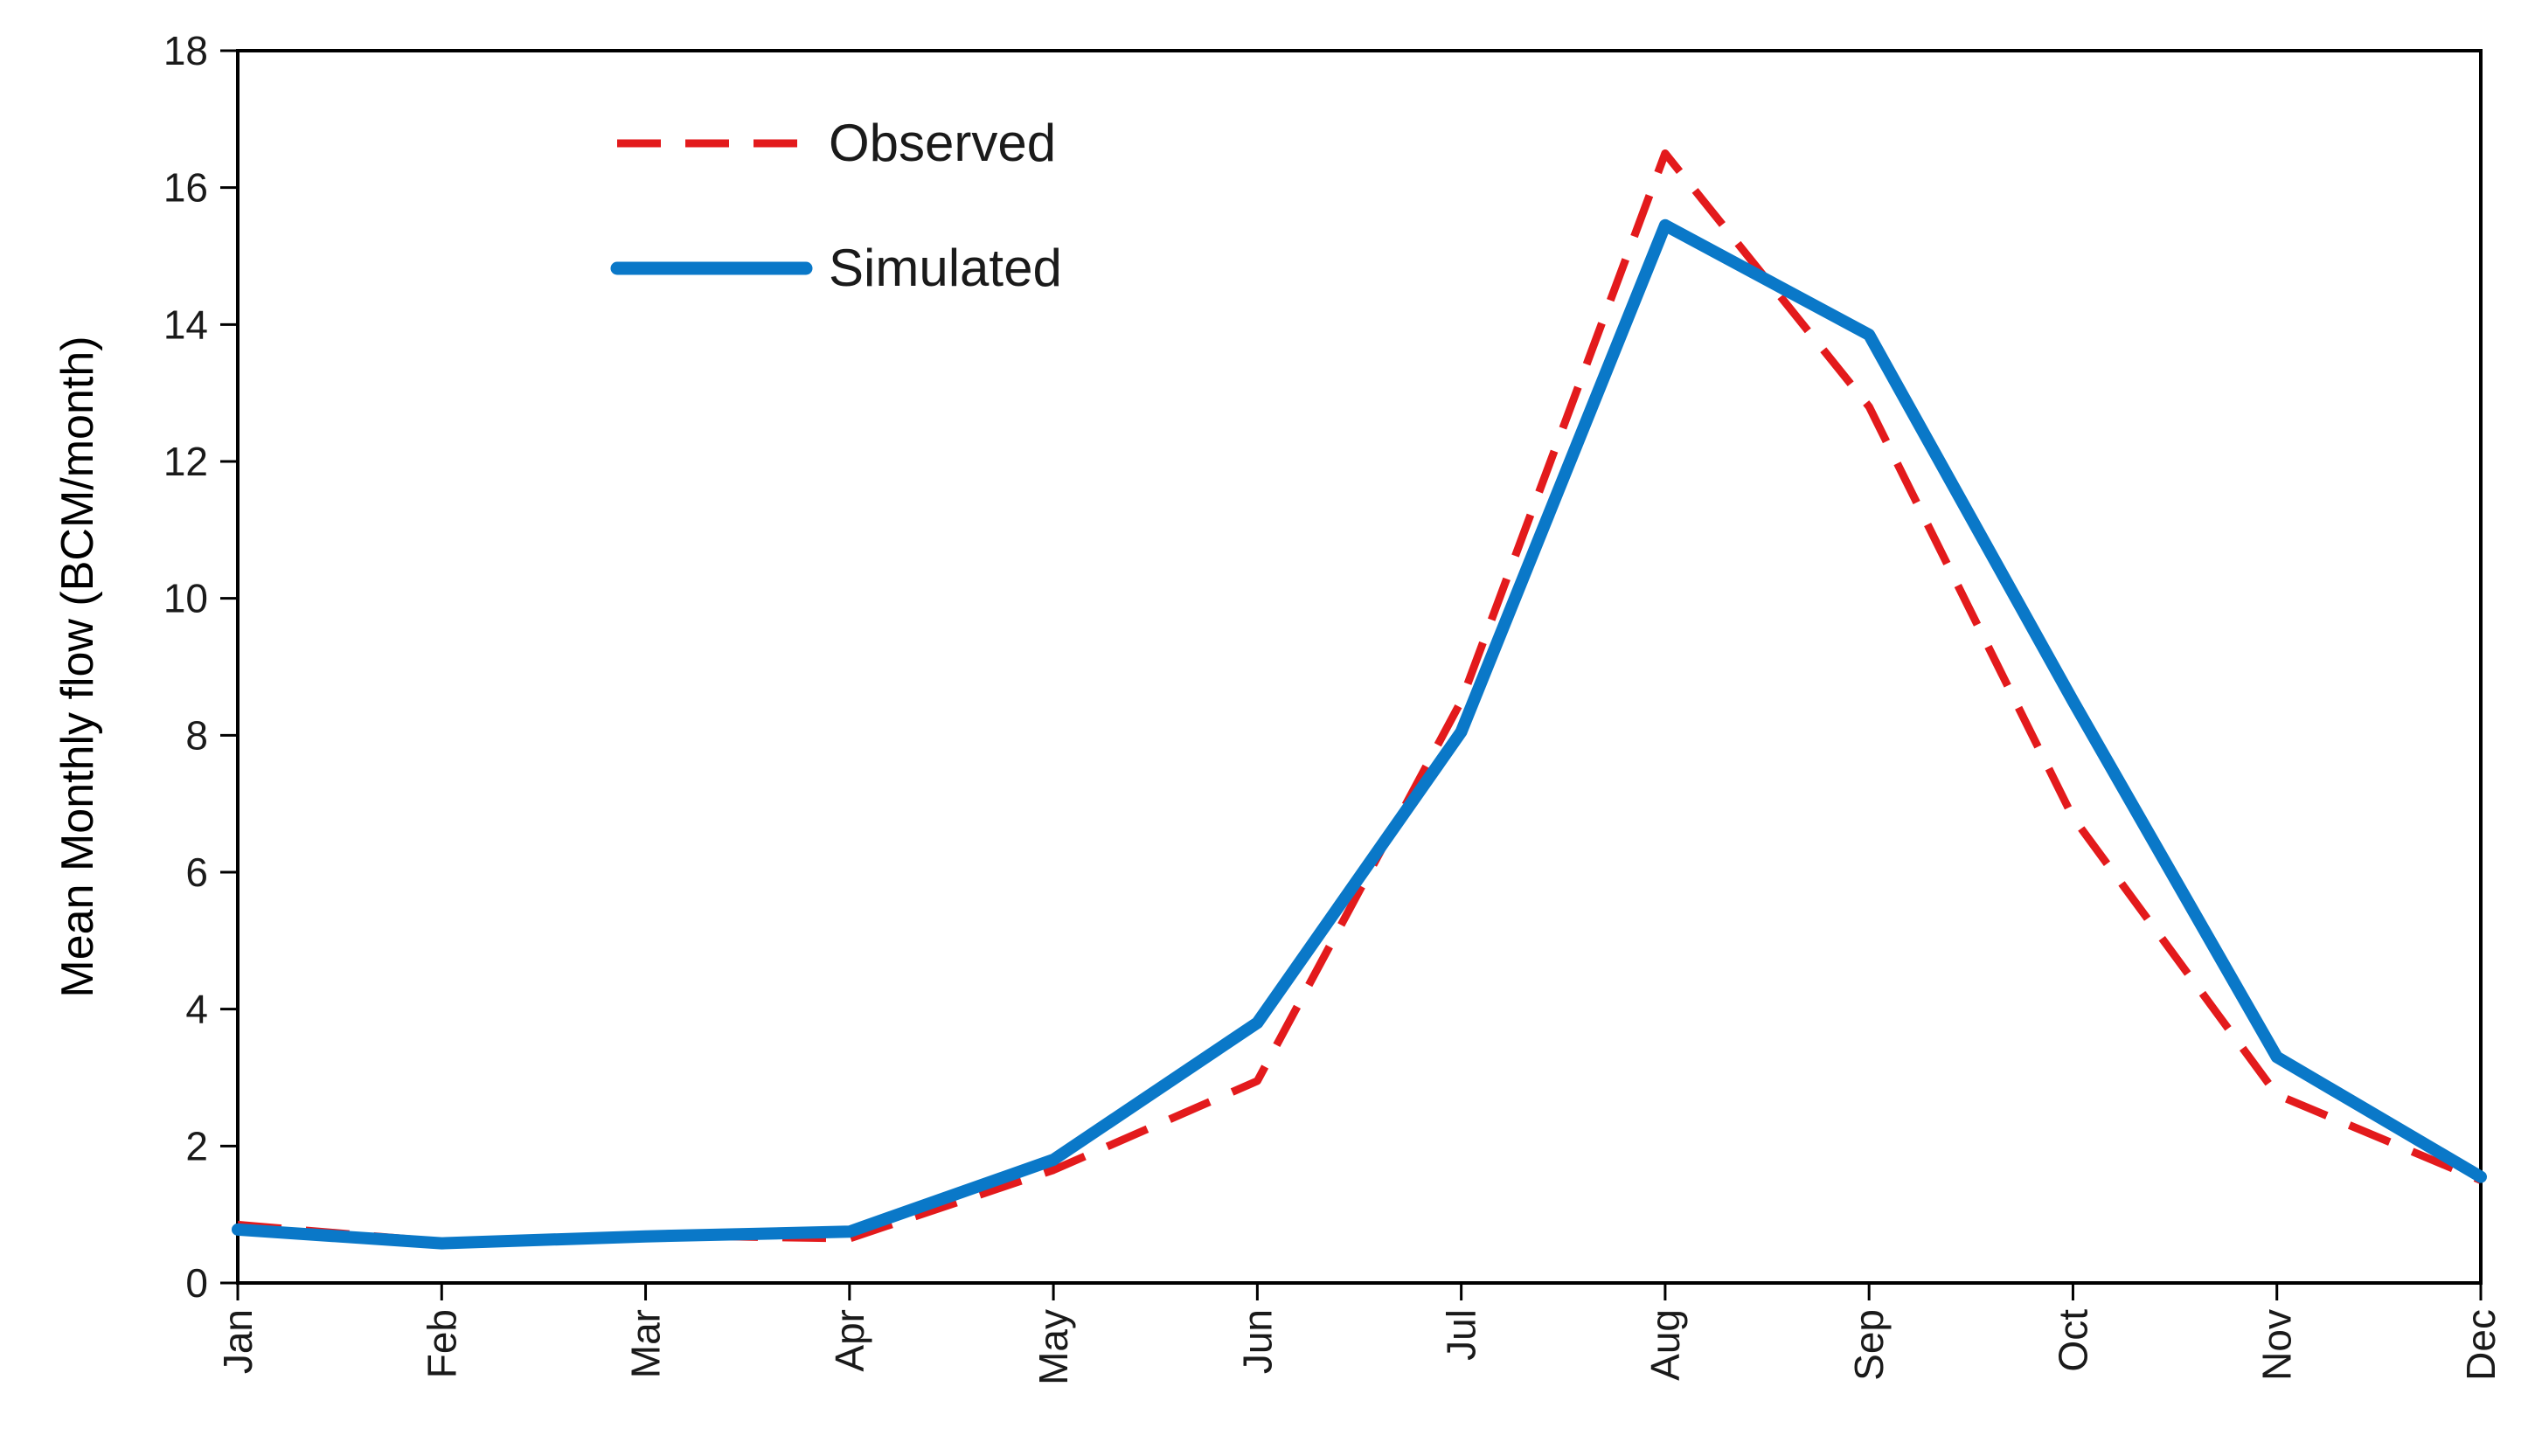 The image size is (2528, 1456). I want to click on x-tick-label-mar: Mar, so click(646, 1343).